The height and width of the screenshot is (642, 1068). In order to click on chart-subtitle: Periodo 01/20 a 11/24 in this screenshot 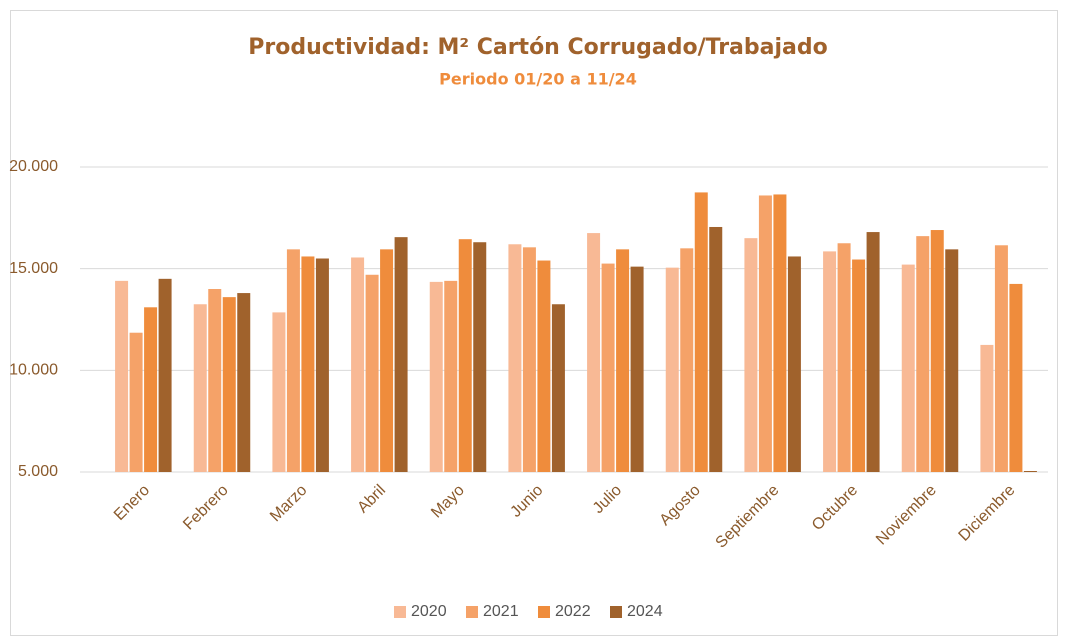, I will do `click(538, 79)`.